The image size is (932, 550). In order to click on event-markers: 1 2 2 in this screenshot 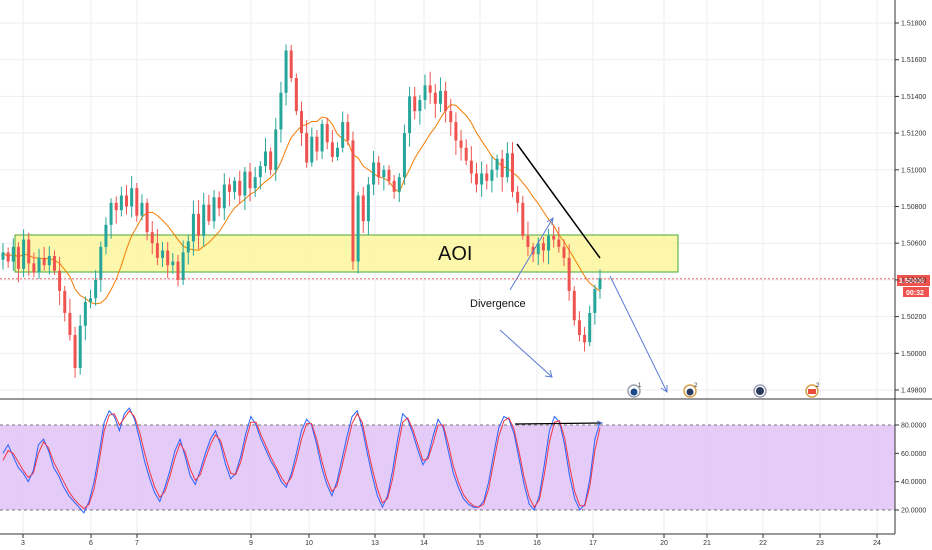, I will do `click(723, 390)`.